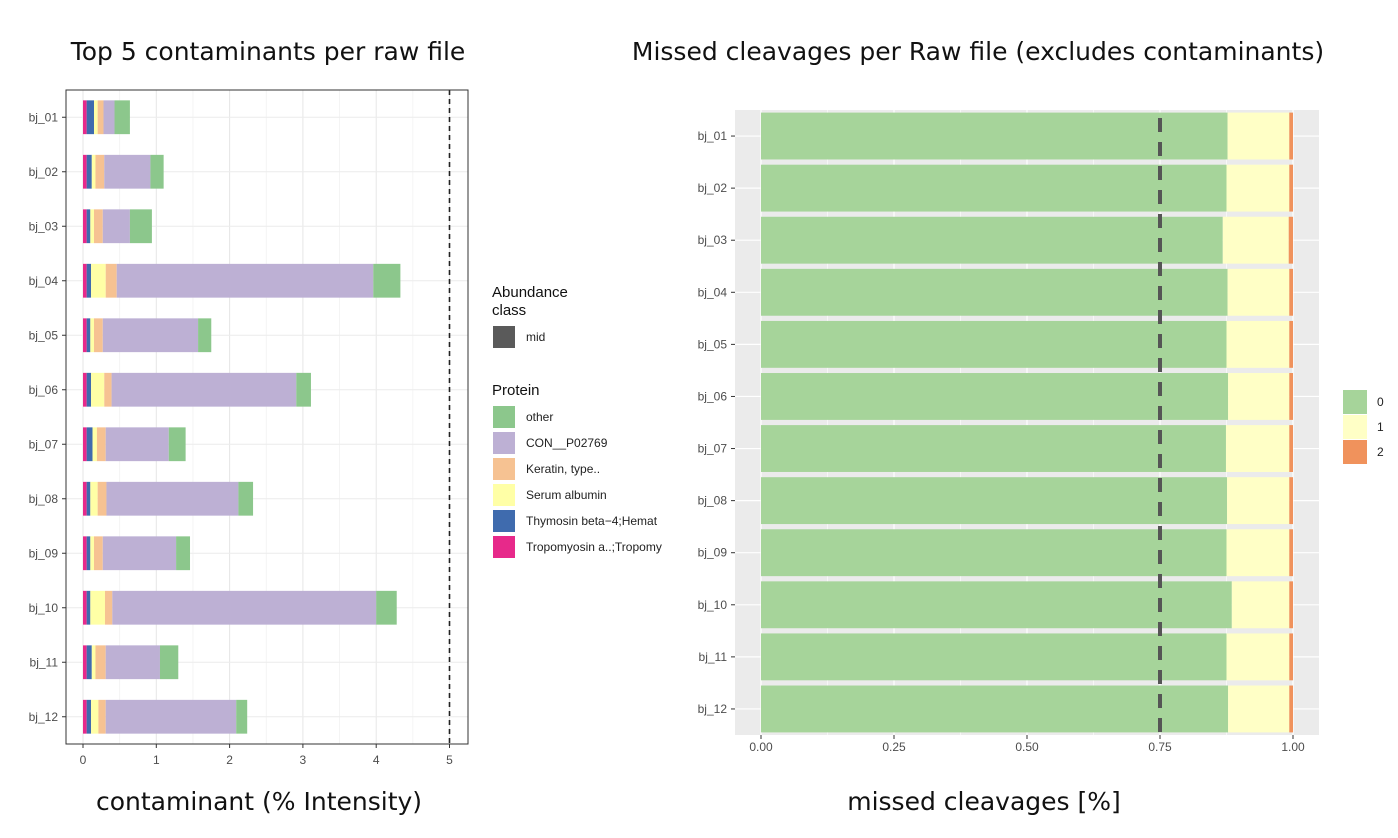 This screenshot has width=1398, height=838. What do you see at coordinates (1380, 452) in the screenshot?
I see `legend-label: 2` at bounding box center [1380, 452].